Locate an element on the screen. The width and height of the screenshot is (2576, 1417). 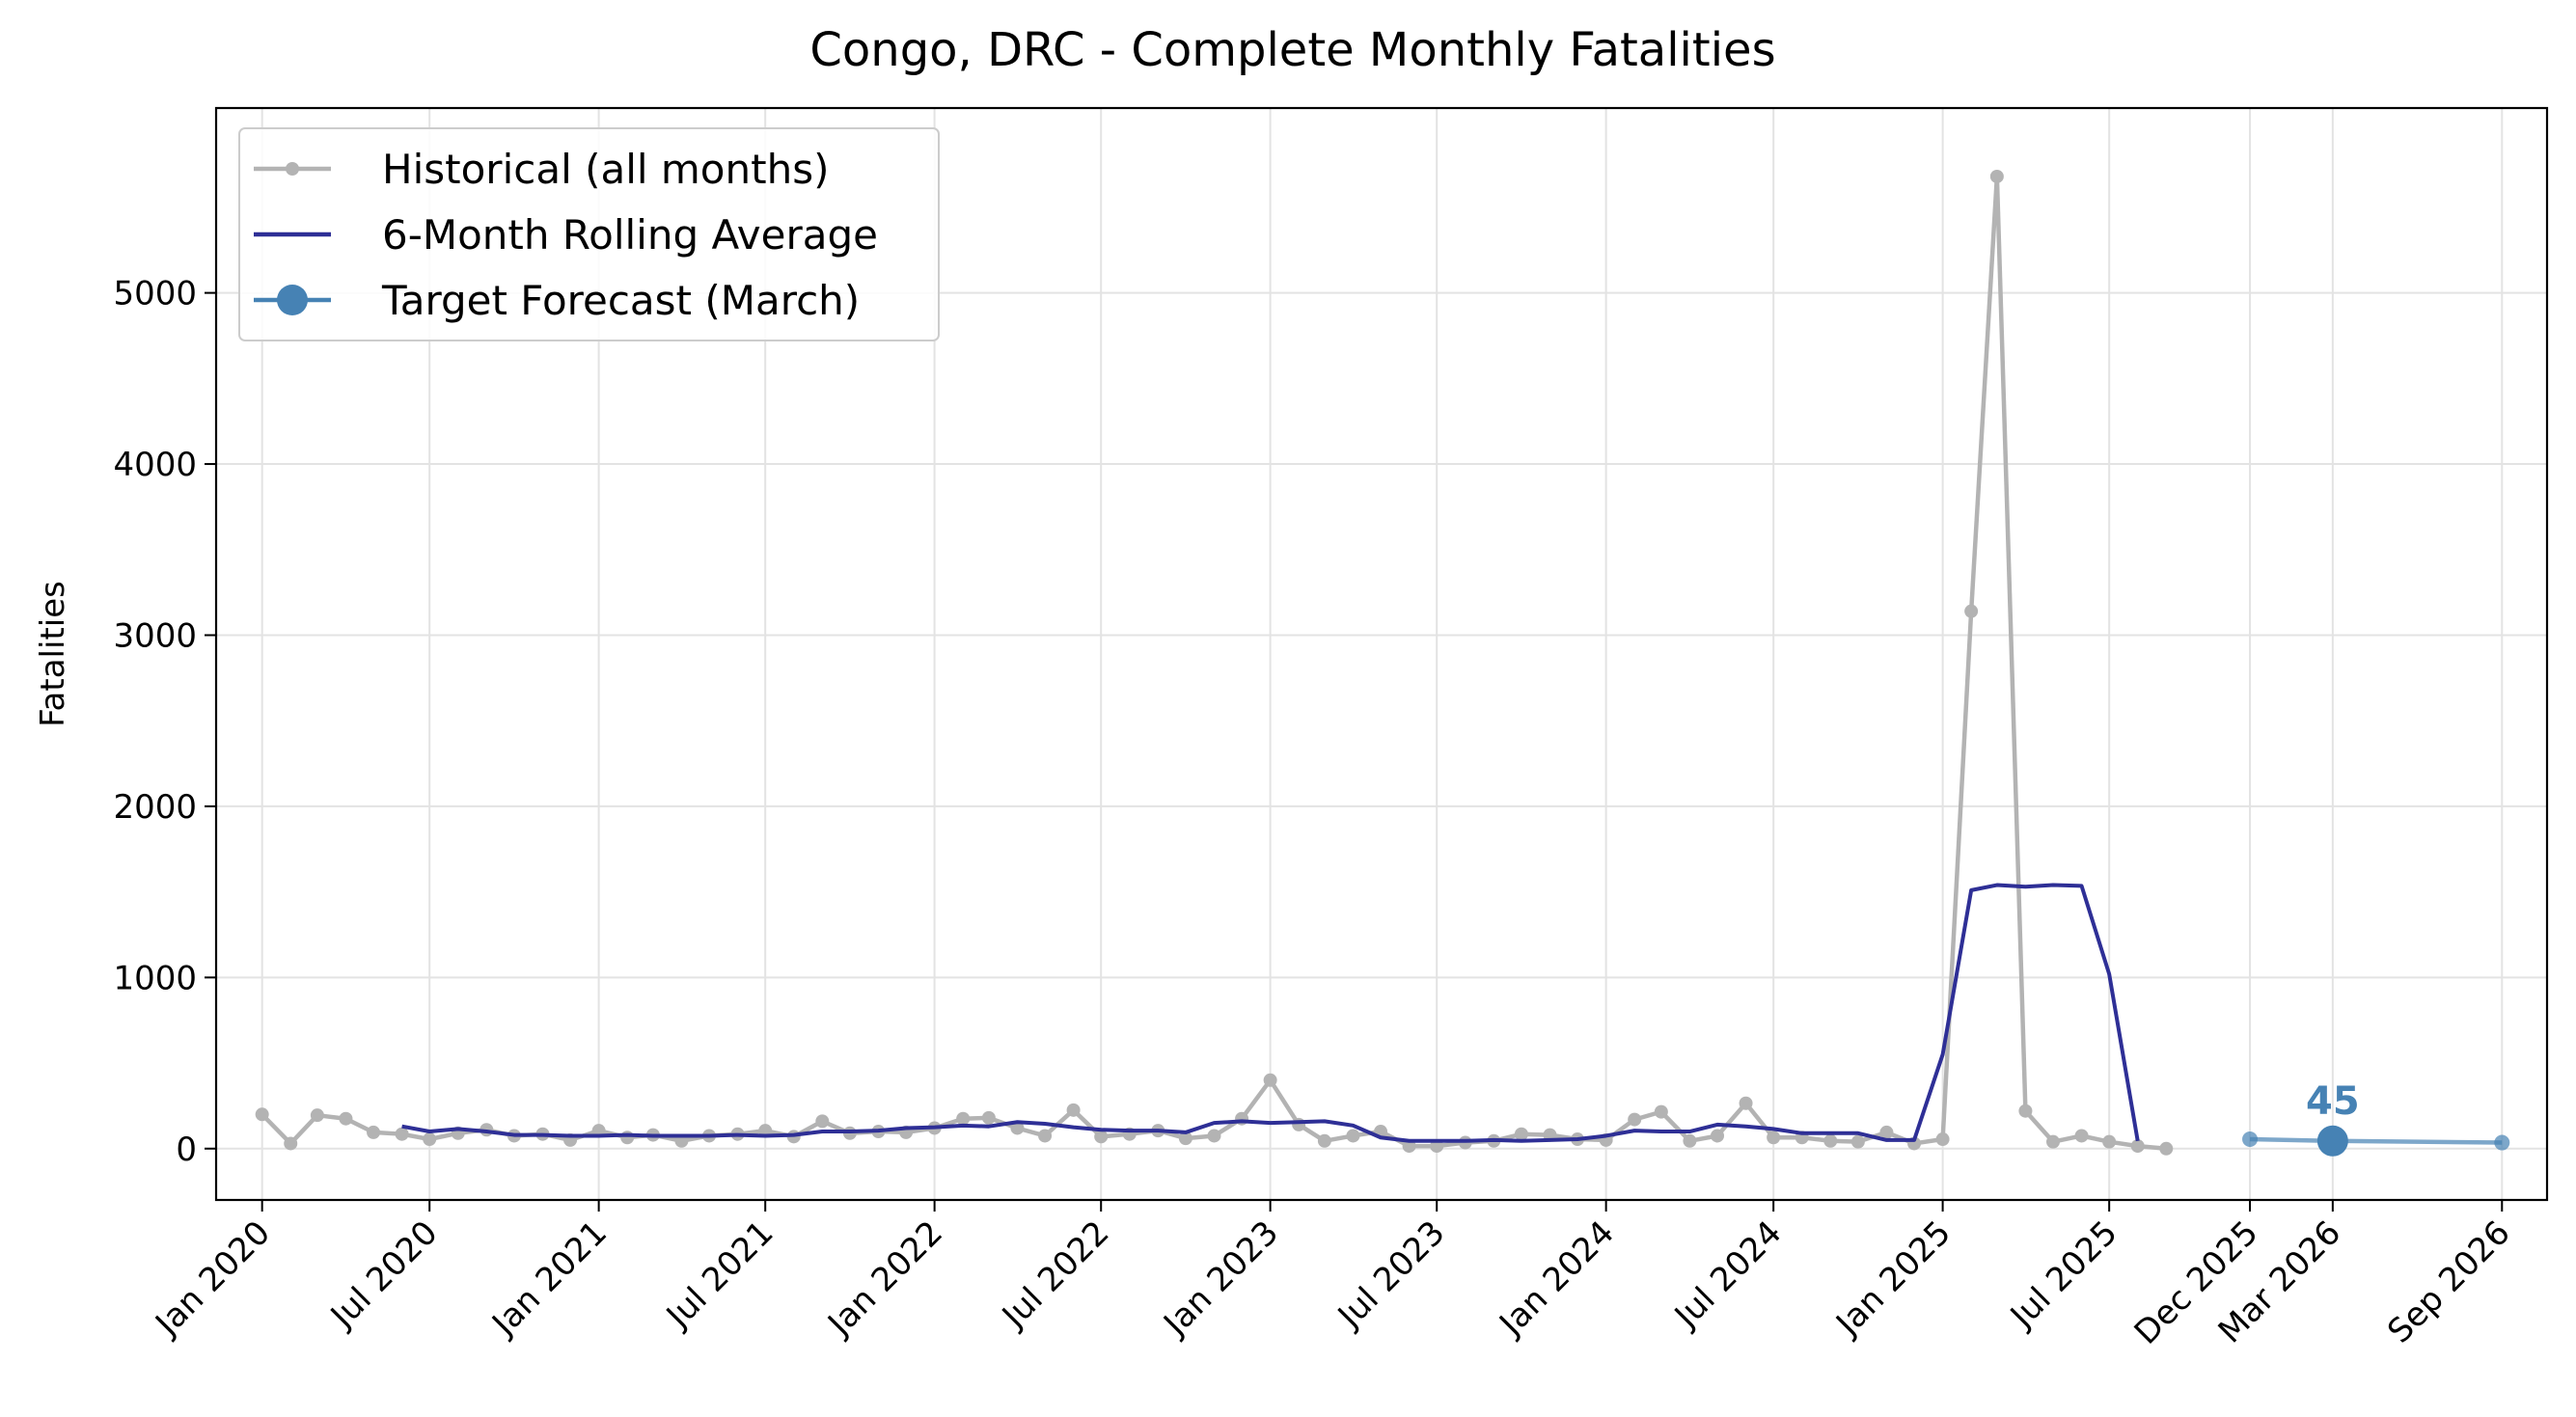
legend-item: Target Forecast (March) is located at coordinates (557, 300).